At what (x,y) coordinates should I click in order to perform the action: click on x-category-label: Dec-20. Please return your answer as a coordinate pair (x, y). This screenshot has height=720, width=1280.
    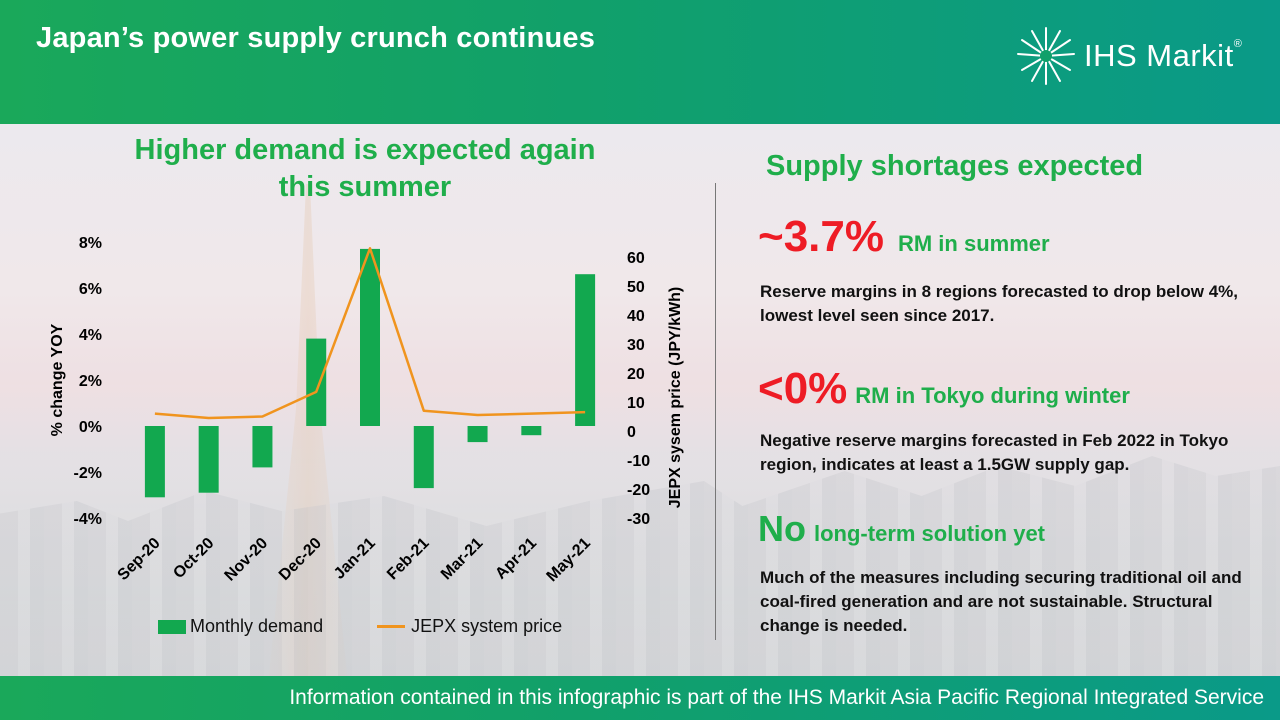
    Looking at the image, I should click on (300, 559).